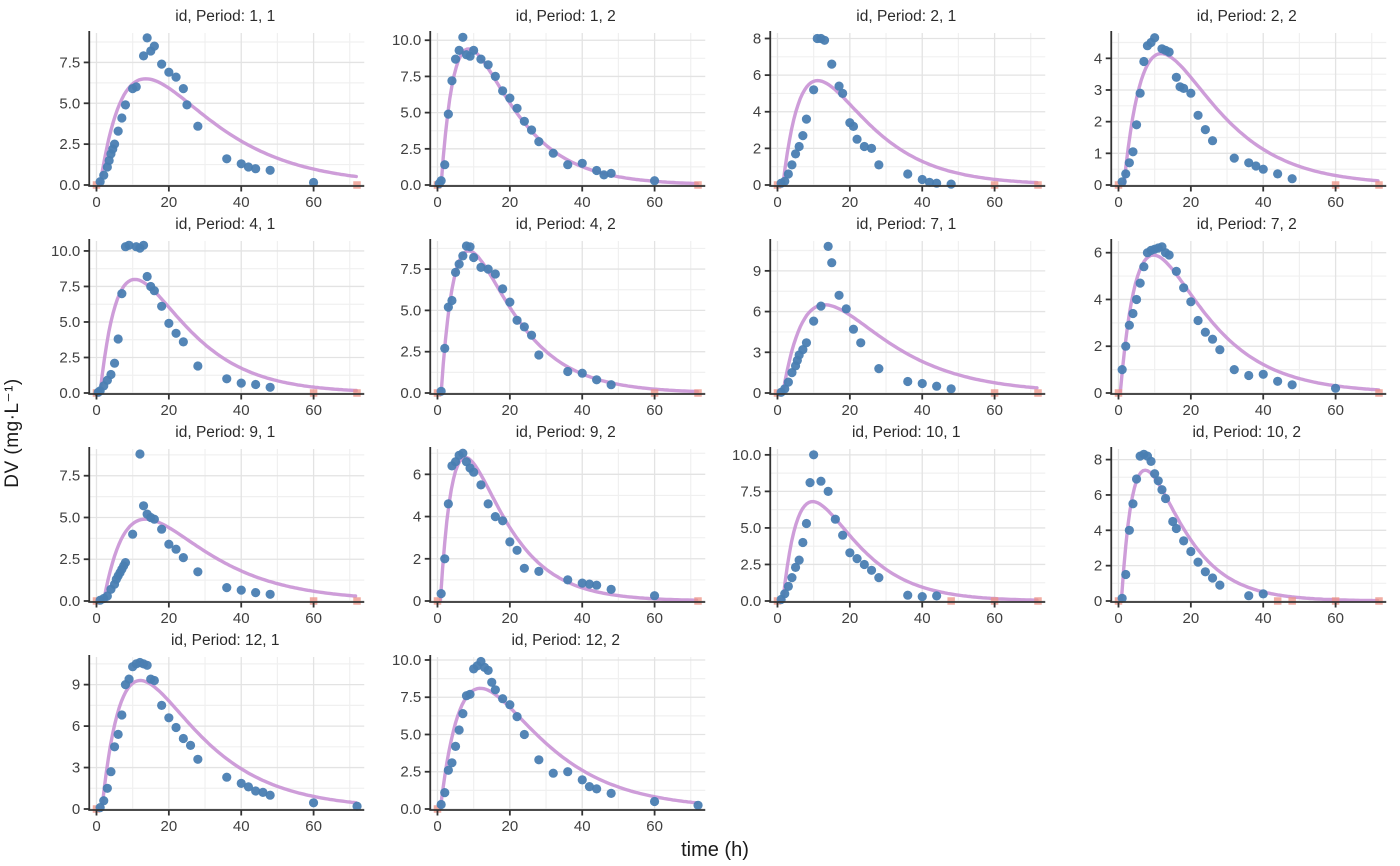 Image resolution: width=1400 pixels, height=866 pixels. What do you see at coordinates (899, 120) in the screenshot?
I see `panel-plot: 0 20 40 60 0 2 4 6 8` at bounding box center [899, 120].